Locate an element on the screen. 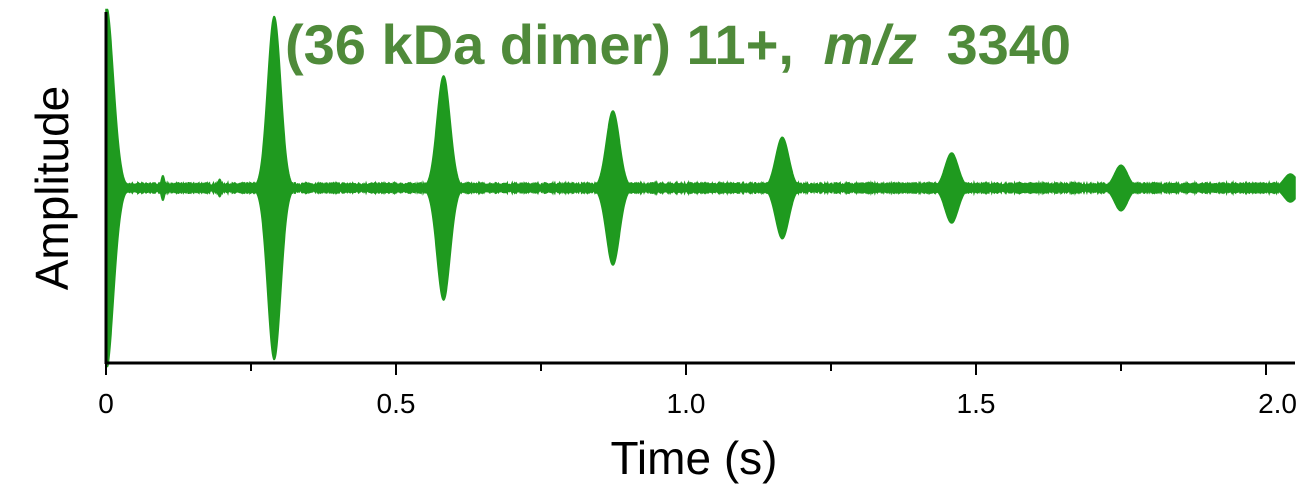  x-tick-label: 2.0 is located at coordinates (1277, 403).